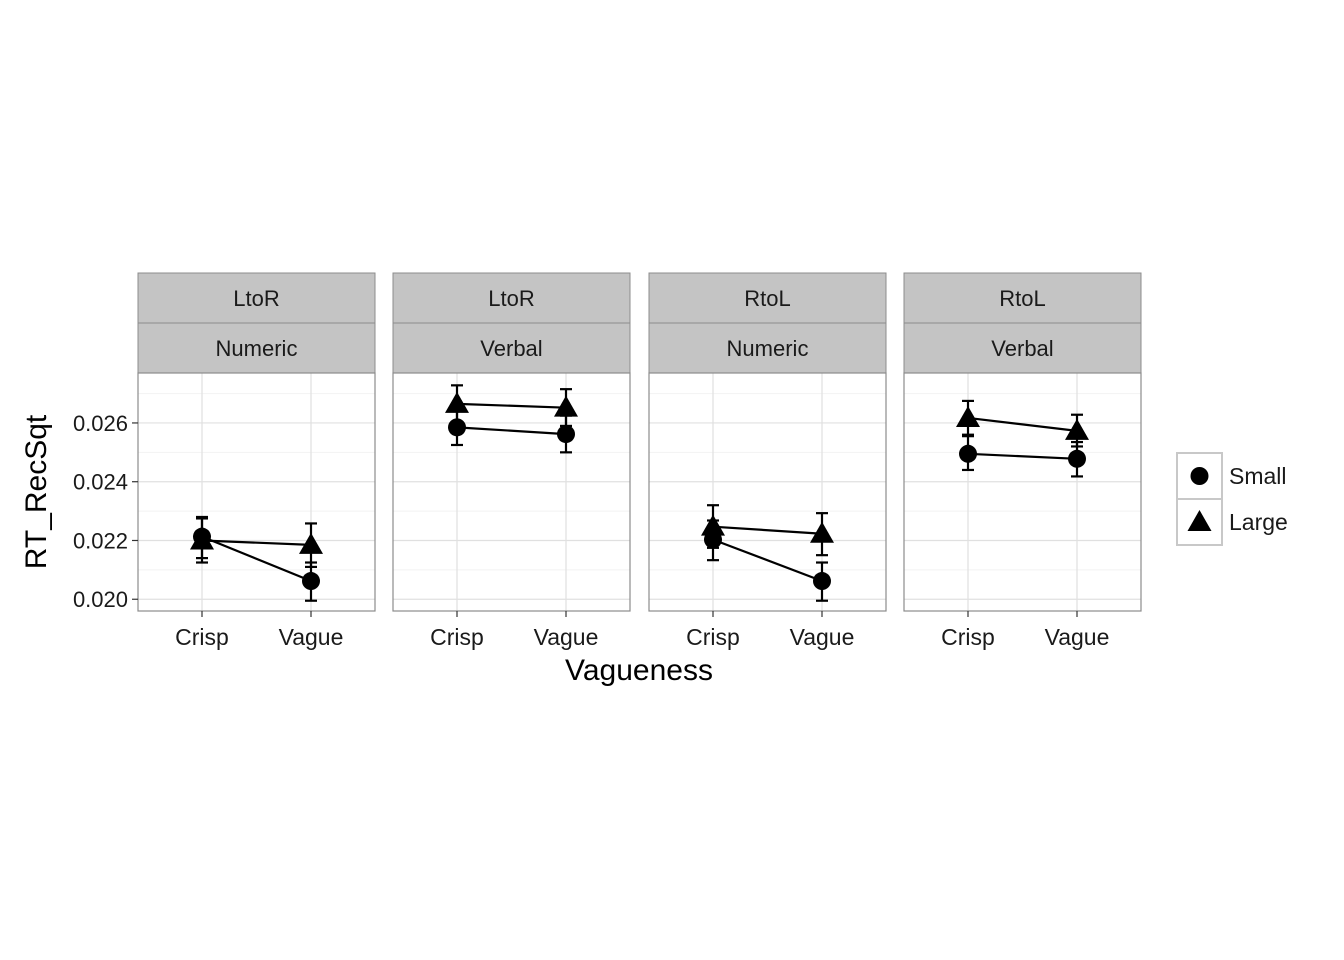 The height and width of the screenshot is (960, 1344). Describe the element at coordinates (100, 423) in the screenshot. I see `y-tick-label: 0.026` at that location.